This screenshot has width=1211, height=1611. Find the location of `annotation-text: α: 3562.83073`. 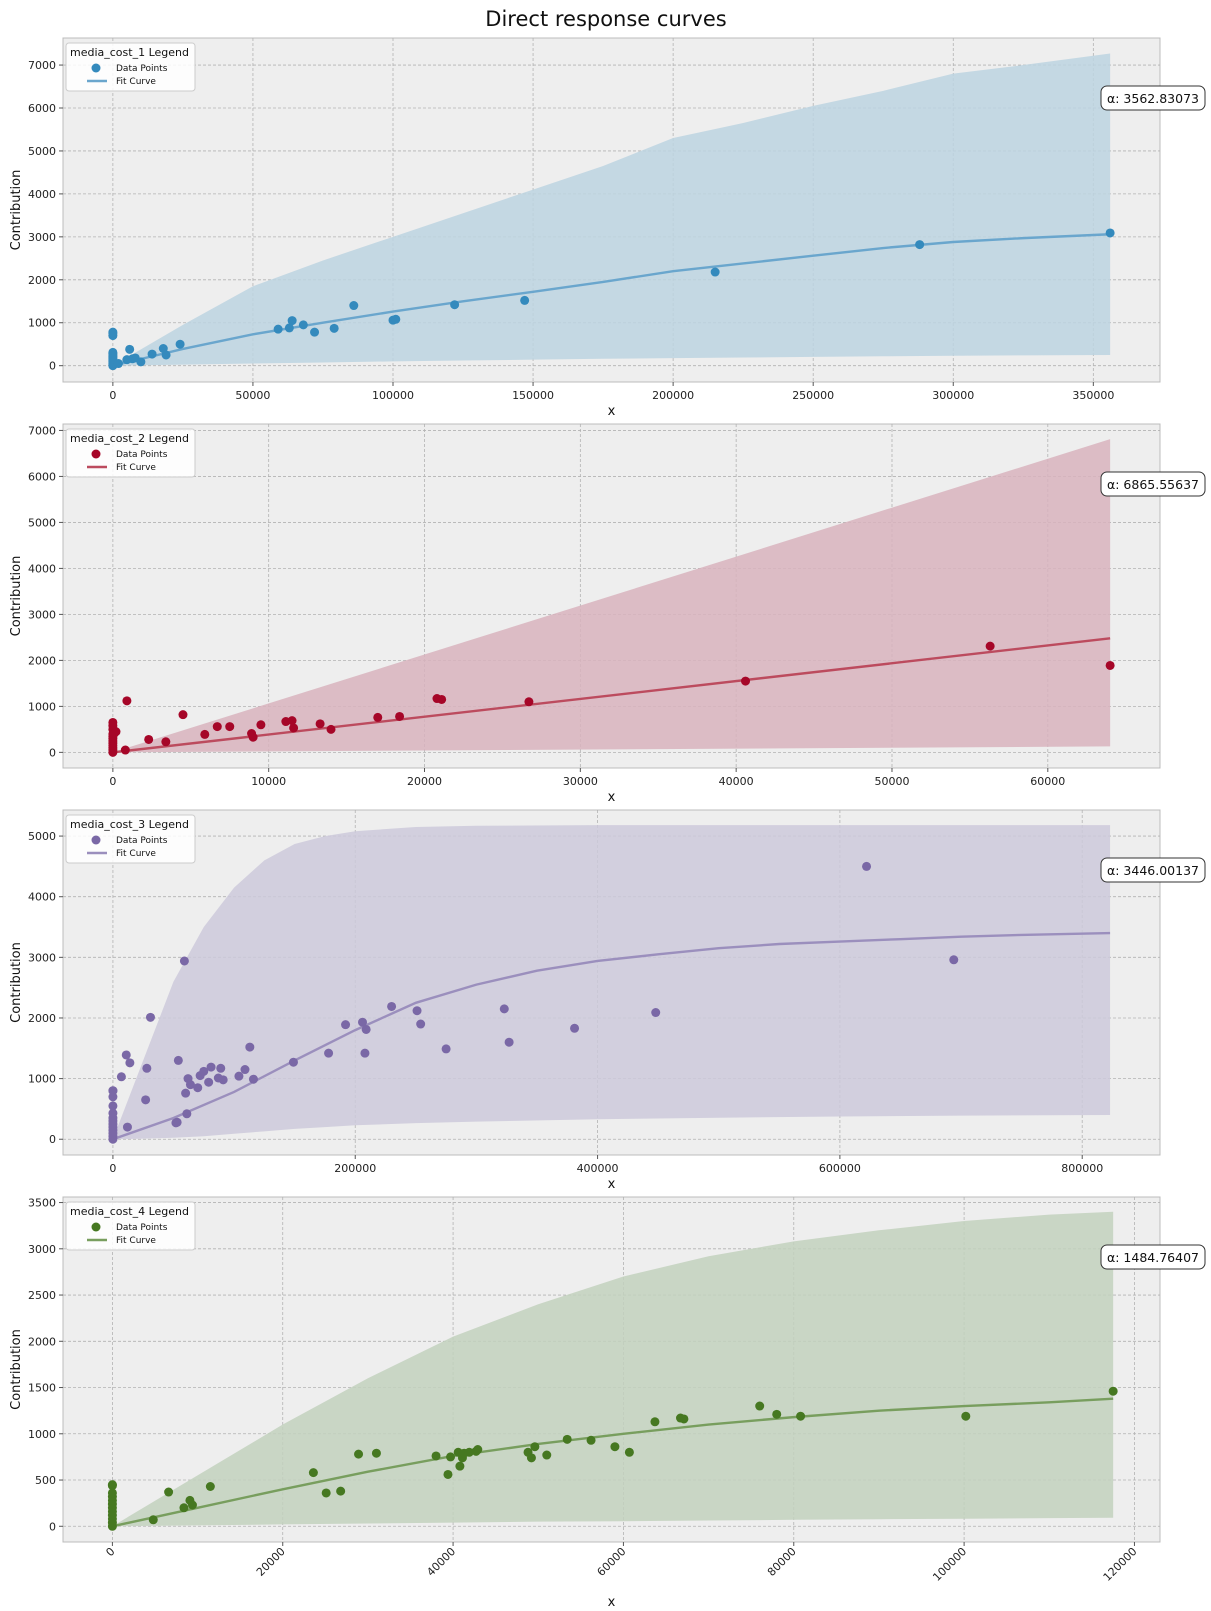

annotation-text: α: 3562.83073 is located at coordinates (1153, 98).